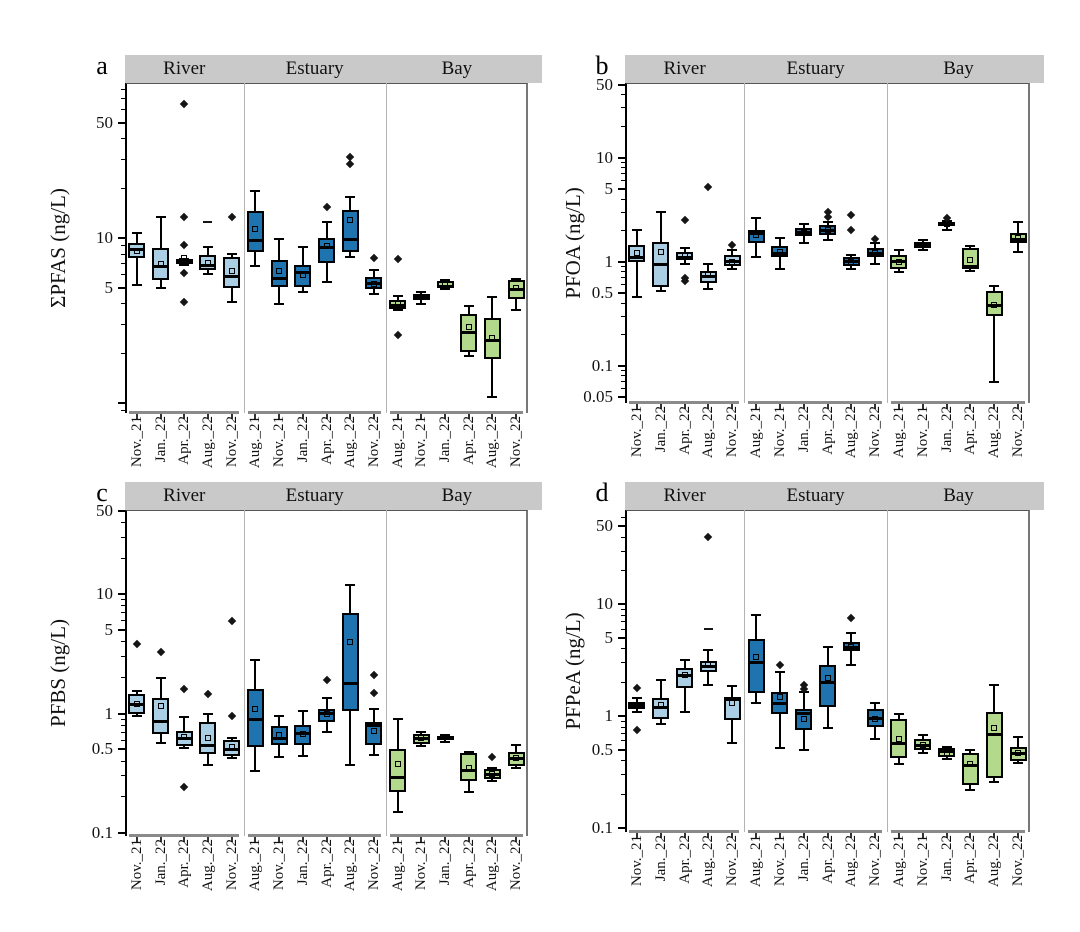 This screenshot has height=932, width=1080. Describe the element at coordinates (104, 122) in the screenshot. I see `y-tick-label: 50` at that location.